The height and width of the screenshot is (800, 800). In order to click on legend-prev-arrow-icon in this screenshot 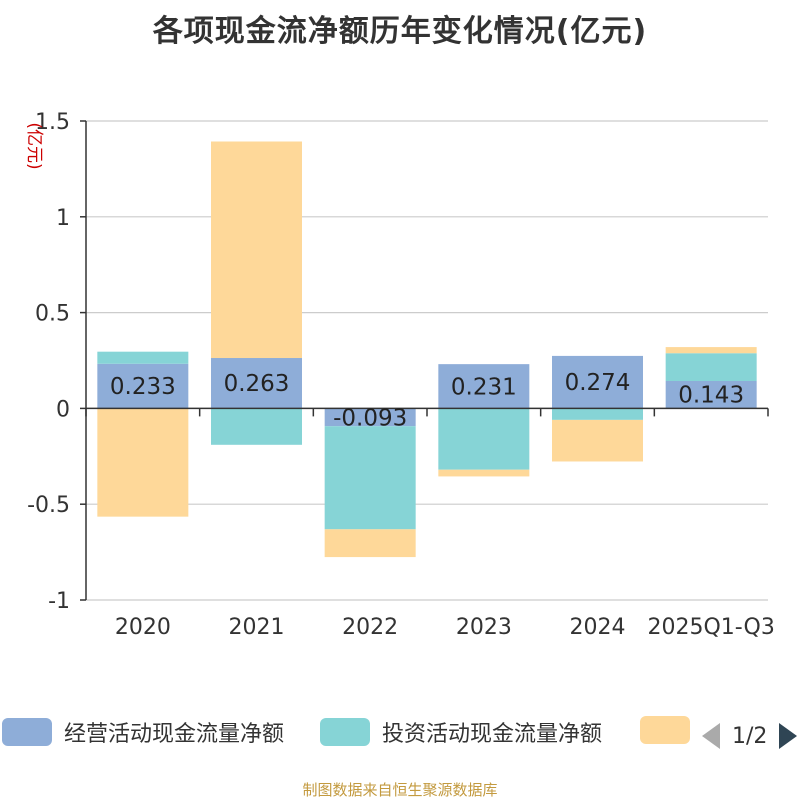, I will do `click(711, 736)`.